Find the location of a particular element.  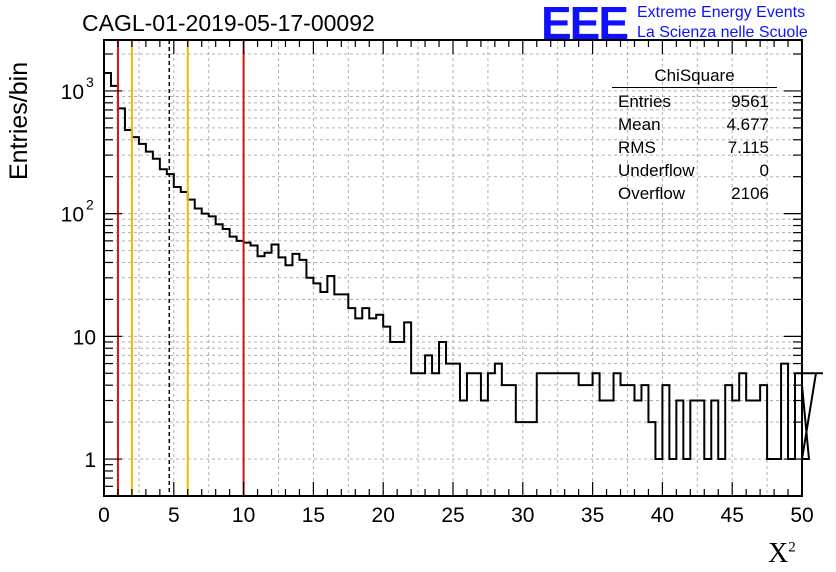

y-tick-exponent: 2 is located at coordinates (90, 205).